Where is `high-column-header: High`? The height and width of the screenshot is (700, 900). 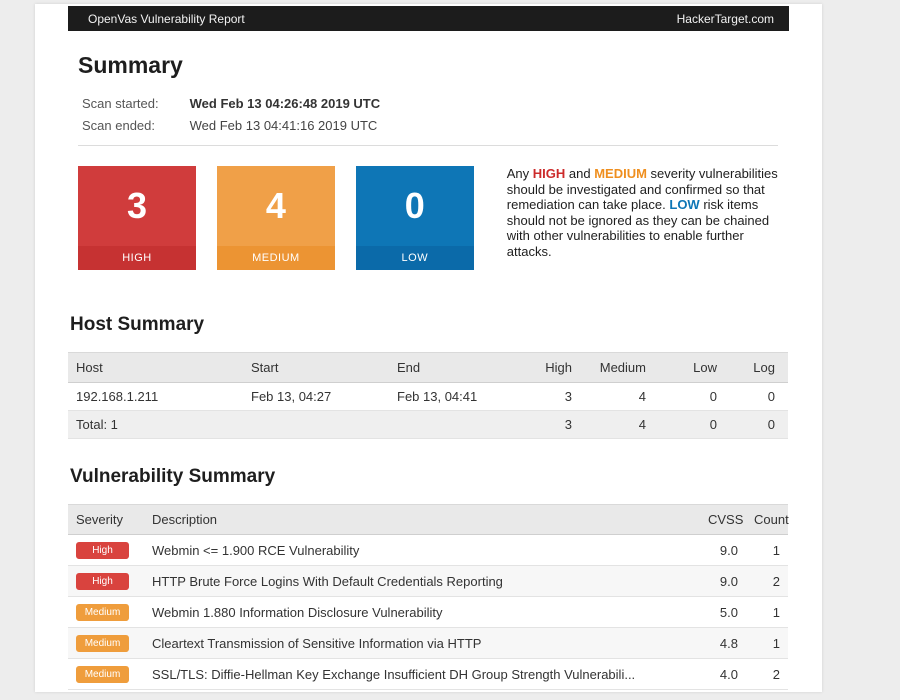
high-column-header: High is located at coordinates (547, 367).